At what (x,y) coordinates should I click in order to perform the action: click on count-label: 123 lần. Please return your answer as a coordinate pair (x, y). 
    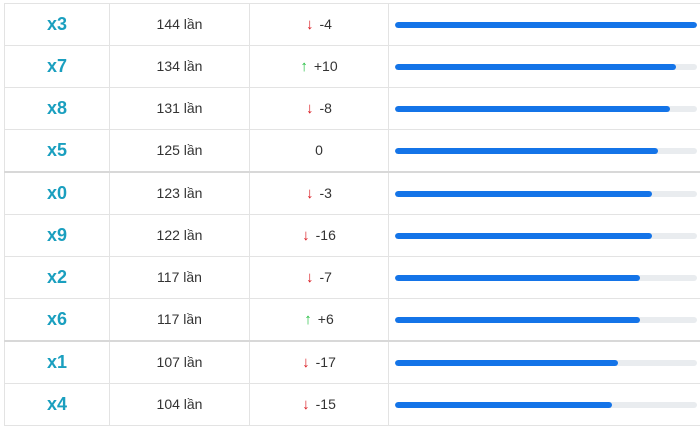
    Looking at the image, I should click on (179, 192).